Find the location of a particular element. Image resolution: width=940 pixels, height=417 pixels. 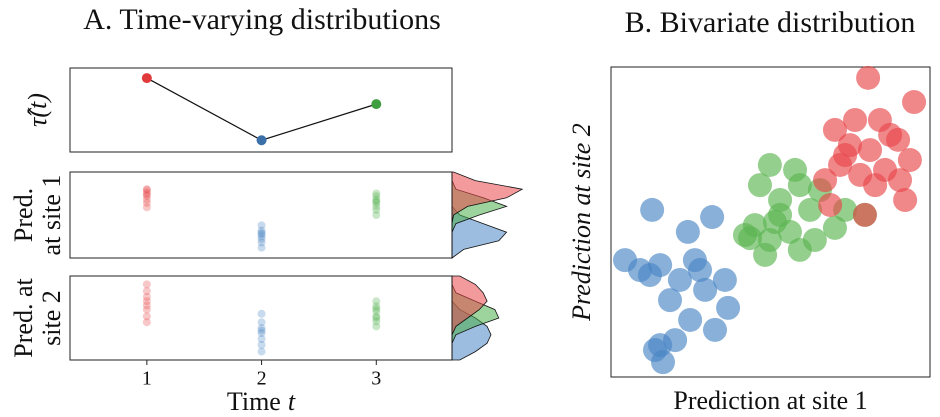

panel-b-title: B. Bivariate distribution is located at coordinates (770, 22).